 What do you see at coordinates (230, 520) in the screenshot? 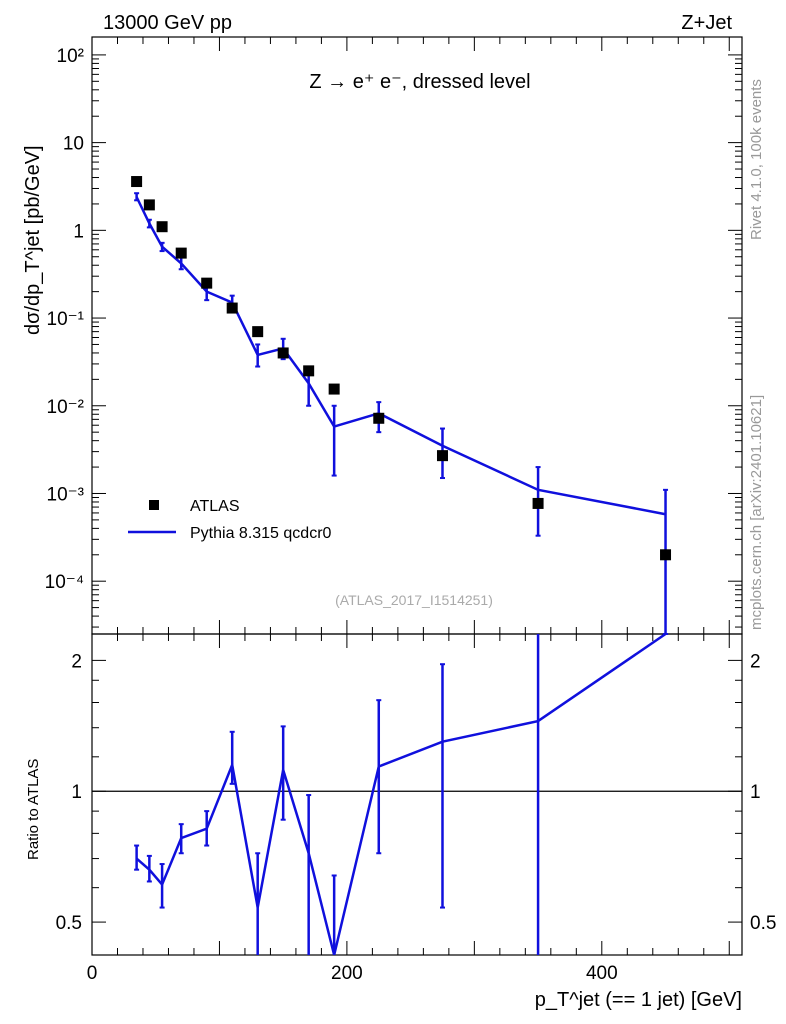
I see `legend: ATLAS Pythia 8.315 qcdcr0` at bounding box center [230, 520].